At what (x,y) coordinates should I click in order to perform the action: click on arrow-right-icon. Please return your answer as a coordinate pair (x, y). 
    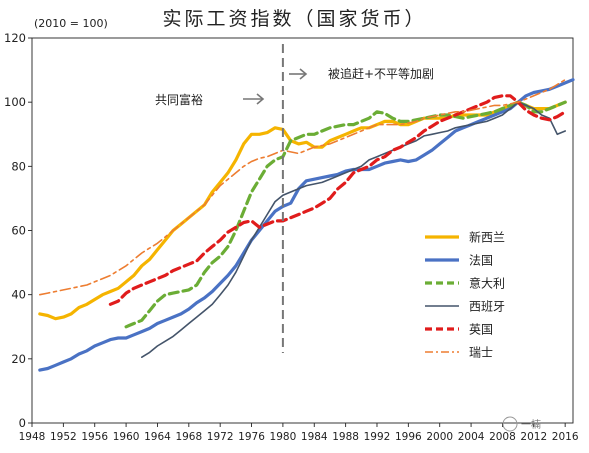
    Looking at the image, I should click on (298, 74).